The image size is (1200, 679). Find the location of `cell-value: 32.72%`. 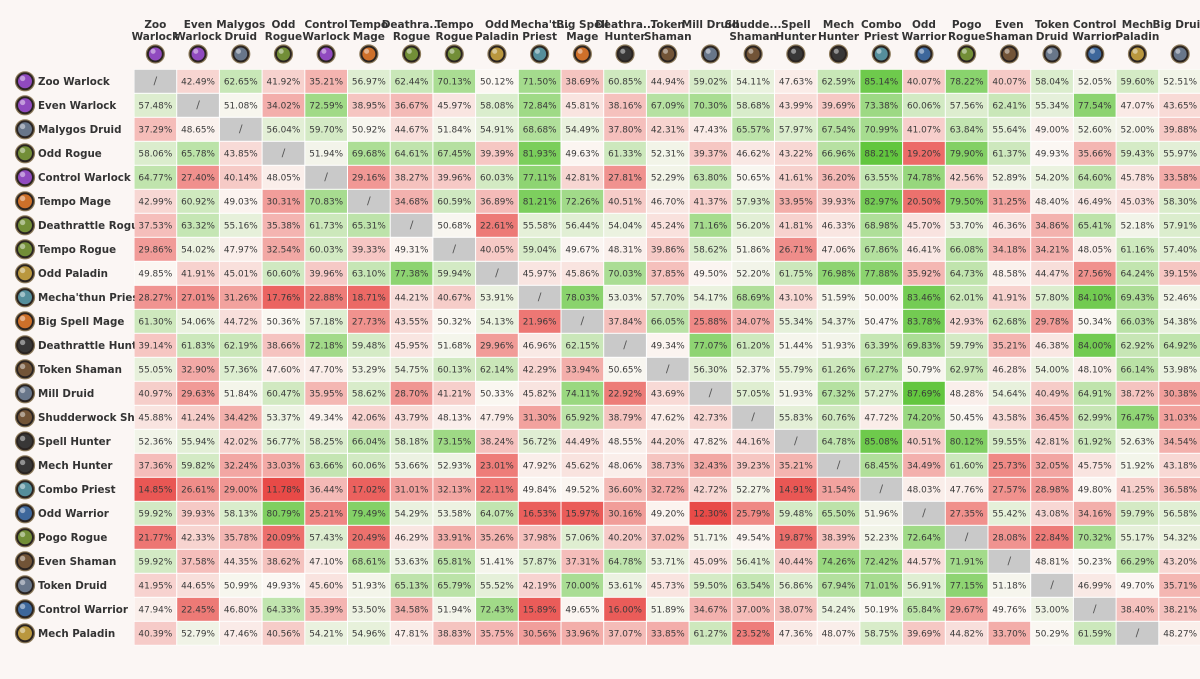

cell-value: 32.72% is located at coordinates (668, 491).